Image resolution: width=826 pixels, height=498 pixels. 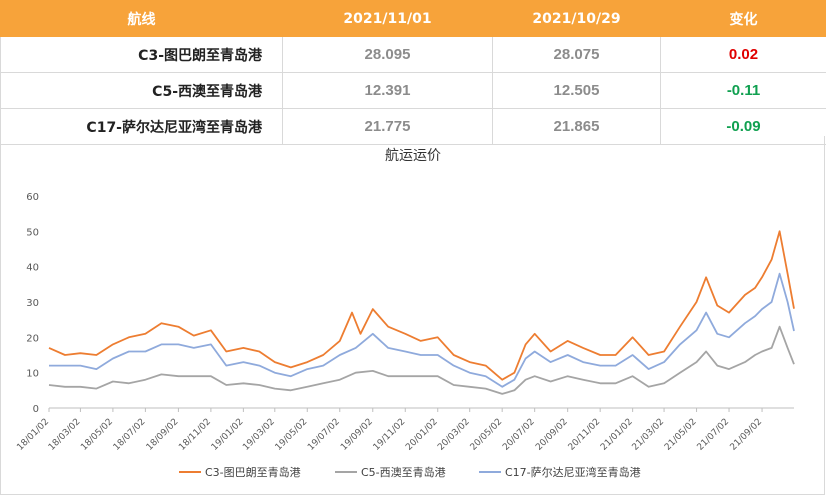 What do you see at coordinates (743, 91) in the screenshot?
I see `rate-change: -0.11` at bounding box center [743, 91].